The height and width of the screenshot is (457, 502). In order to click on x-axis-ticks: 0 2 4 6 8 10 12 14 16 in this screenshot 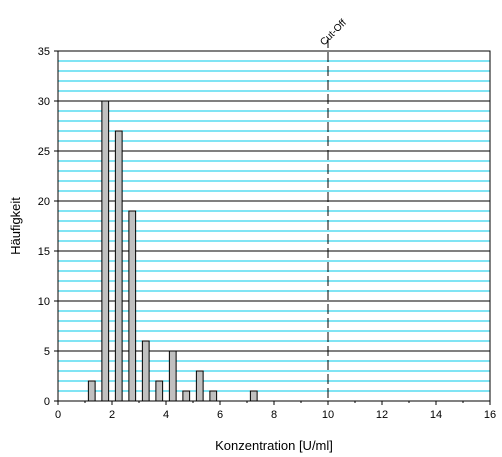, I will do `click(275, 411)`.